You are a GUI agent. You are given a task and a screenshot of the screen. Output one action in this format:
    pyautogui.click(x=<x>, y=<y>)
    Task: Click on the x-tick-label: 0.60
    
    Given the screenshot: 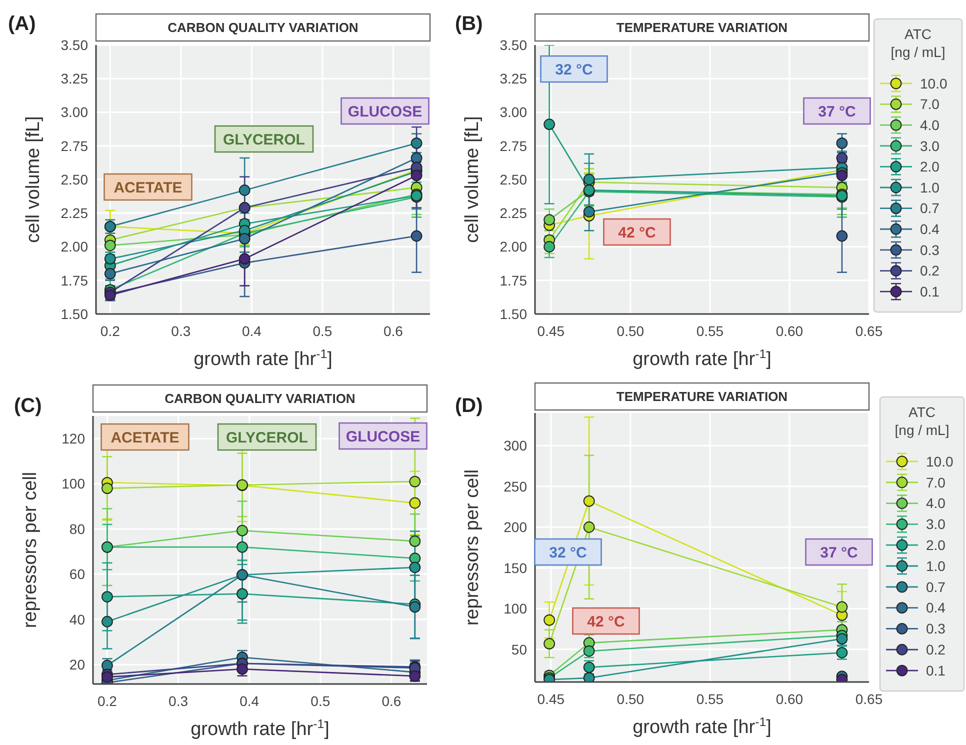 What is the action you would take?
    pyautogui.click(x=790, y=331)
    